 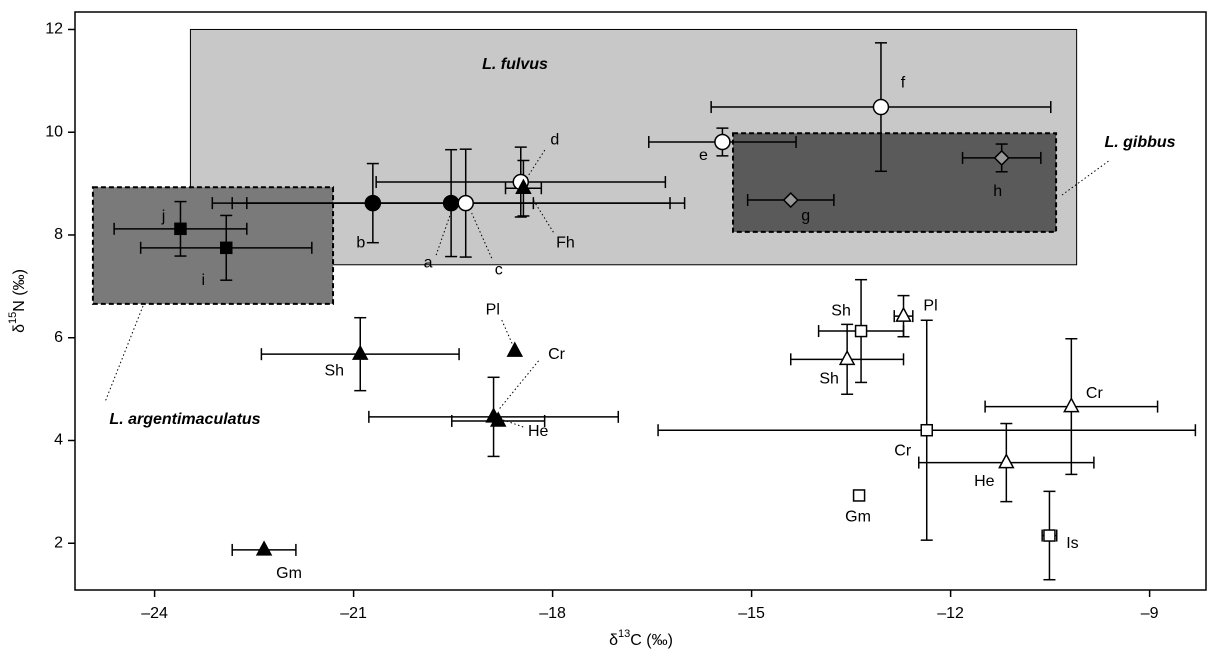 What do you see at coordinates (1072, 543) in the screenshot?
I see `point-label: Is` at bounding box center [1072, 543].